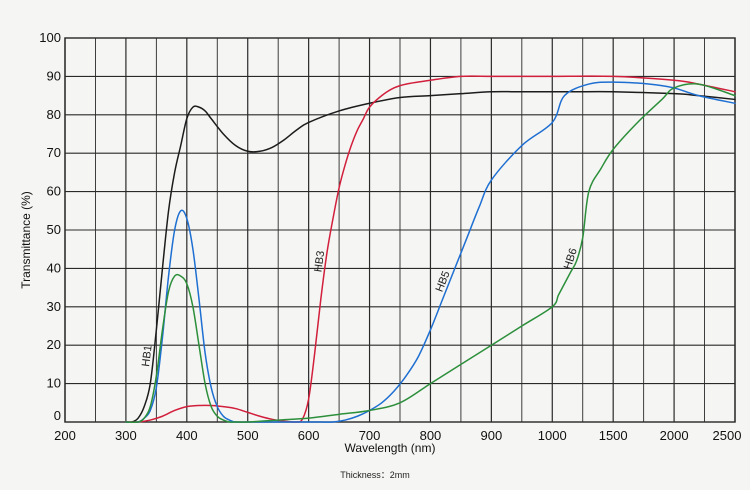 Image resolution: width=750 pixels, height=490 pixels. Describe the element at coordinates (50, 37) in the screenshot. I see `y-tick-label: 100` at that location.